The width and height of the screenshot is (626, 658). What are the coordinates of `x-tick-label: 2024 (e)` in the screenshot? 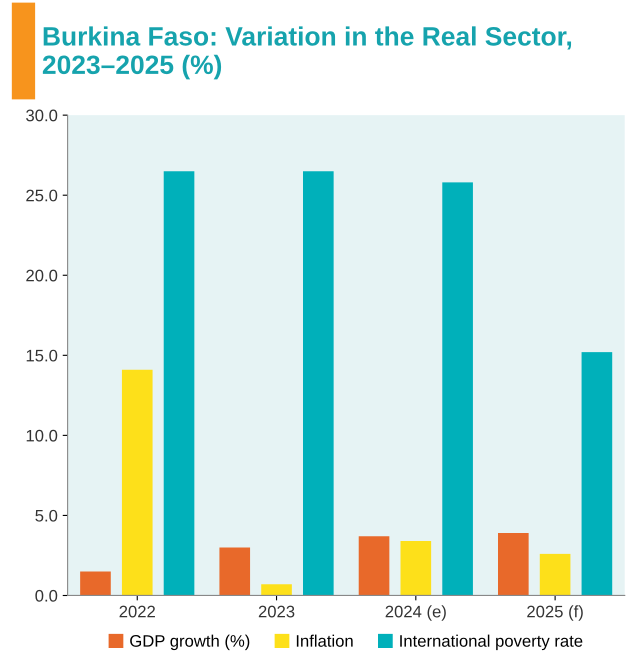 It's located at (416, 613).